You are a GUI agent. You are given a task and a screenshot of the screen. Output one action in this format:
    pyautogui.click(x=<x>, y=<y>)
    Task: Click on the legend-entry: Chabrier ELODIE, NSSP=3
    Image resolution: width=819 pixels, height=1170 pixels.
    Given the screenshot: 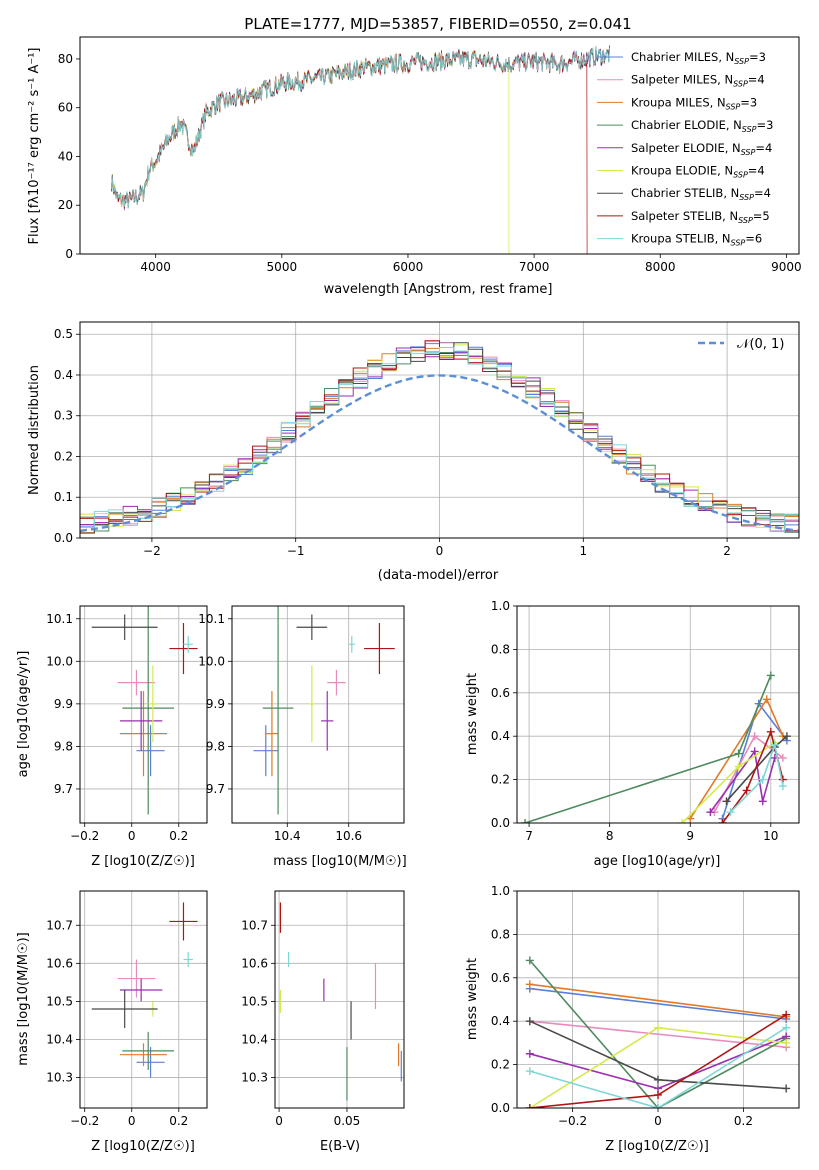 What is the action you would take?
    pyautogui.click(x=702, y=126)
    